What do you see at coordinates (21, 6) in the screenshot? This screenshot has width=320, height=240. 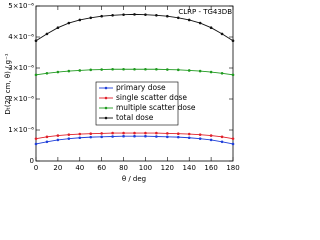 I see `y-tick-label: 5×10⁻⁶` at bounding box center [21, 6].